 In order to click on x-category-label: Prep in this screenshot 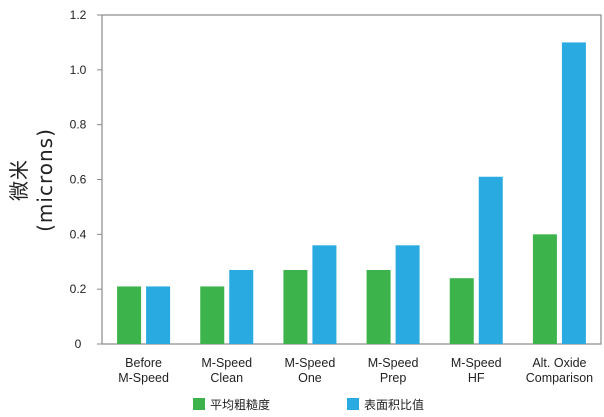, I will do `click(393, 378)`.